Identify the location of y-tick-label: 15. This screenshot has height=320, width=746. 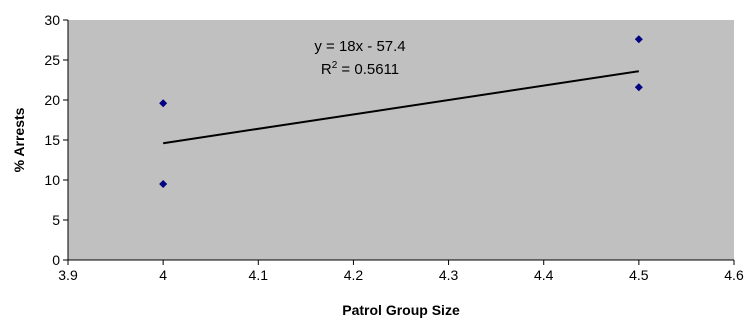
(52, 140).